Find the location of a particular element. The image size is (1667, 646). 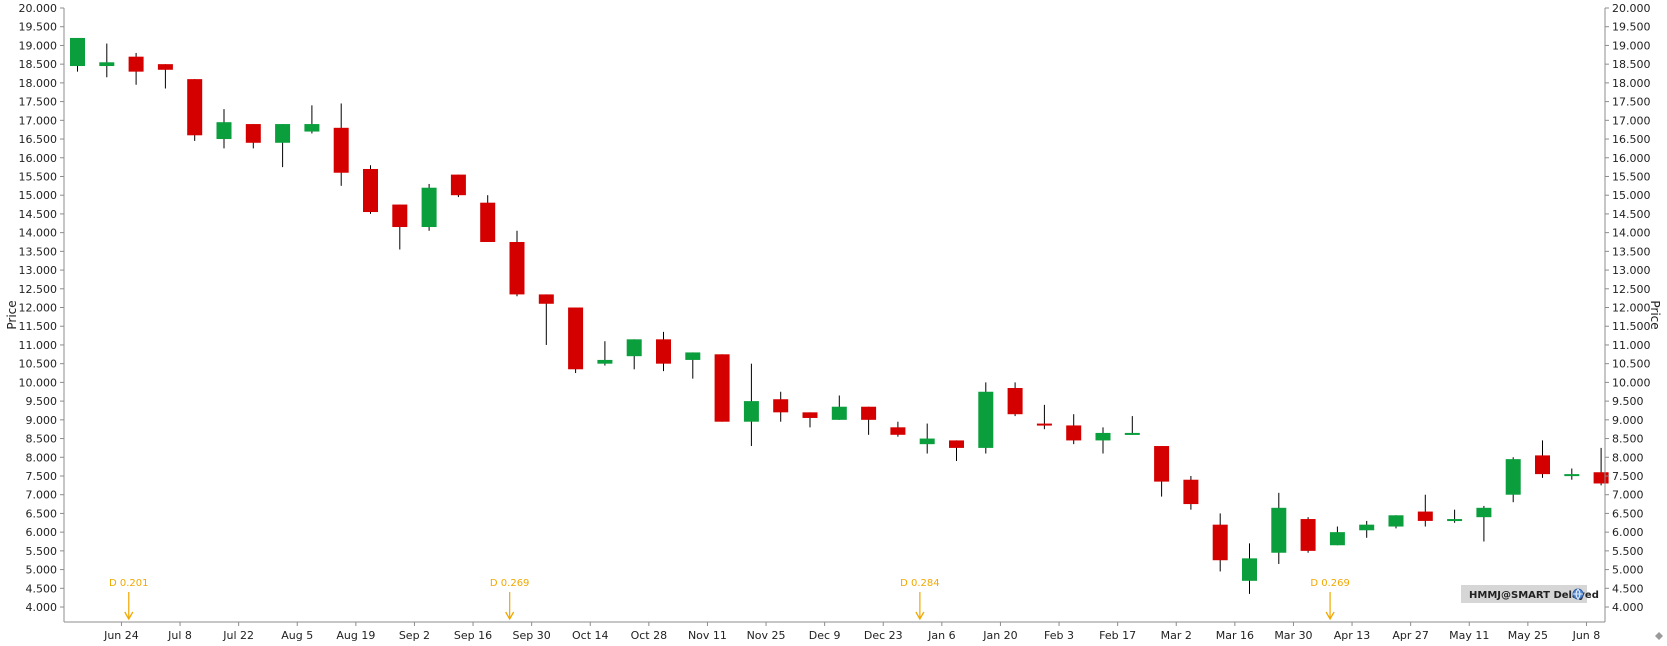

x-tick-label: Aug 19 is located at coordinates (355, 635).